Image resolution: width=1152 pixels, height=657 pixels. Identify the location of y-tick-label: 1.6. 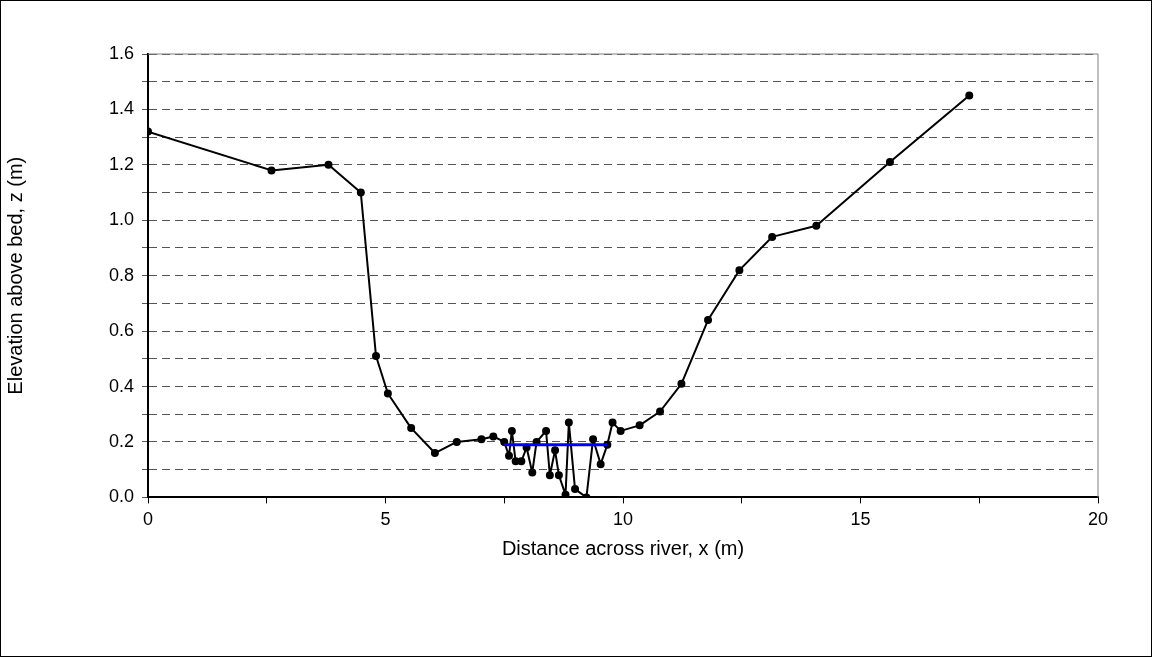
(121, 52).